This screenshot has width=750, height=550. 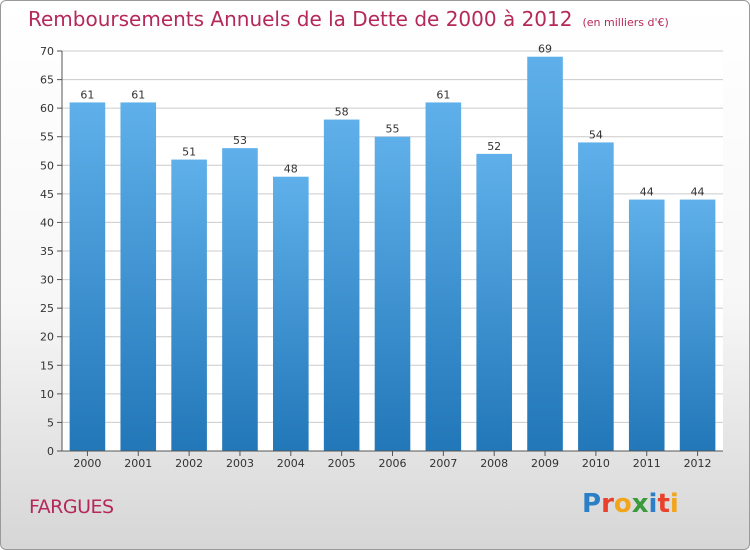 What do you see at coordinates (663, 504) in the screenshot?
I see `logo-letter: t` at bounding box center [663, 504].